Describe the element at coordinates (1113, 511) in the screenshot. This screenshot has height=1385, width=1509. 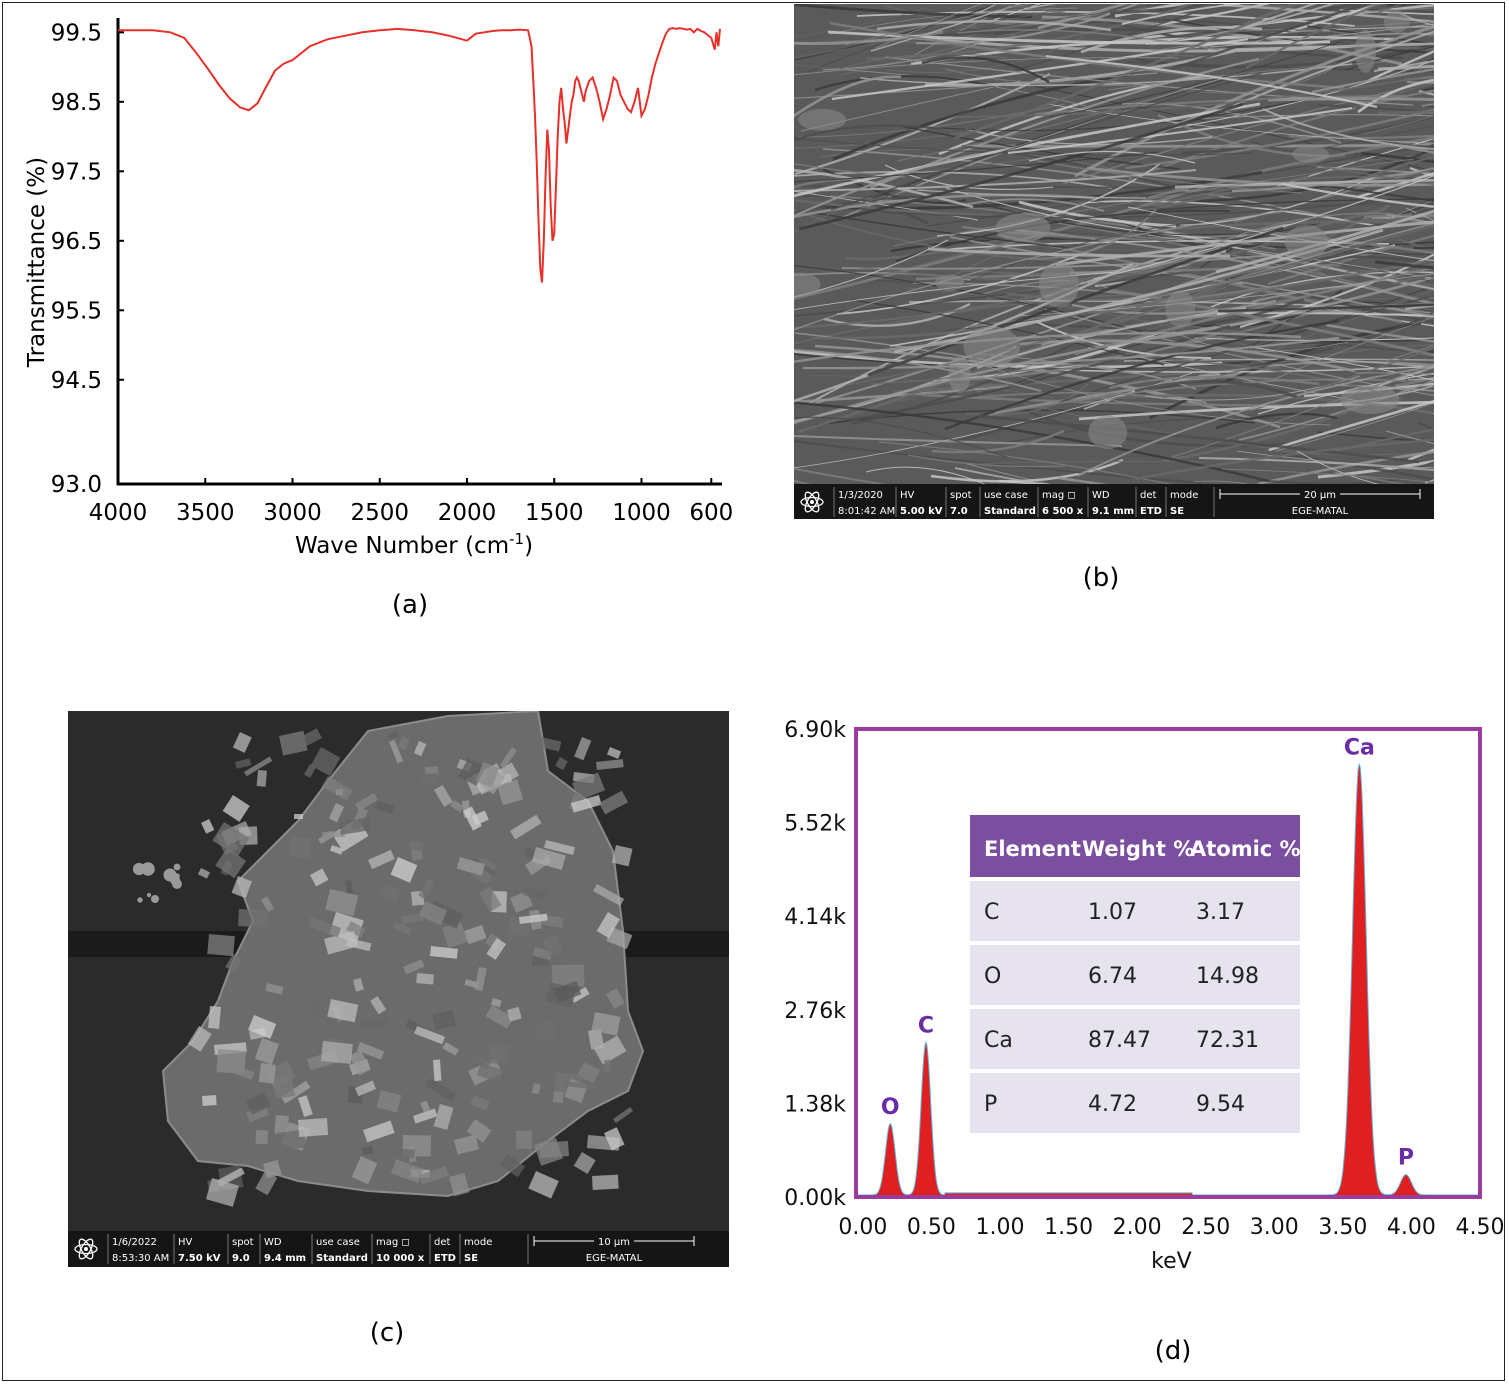
I see `sem-field-value: 9.1 mm` at that location.